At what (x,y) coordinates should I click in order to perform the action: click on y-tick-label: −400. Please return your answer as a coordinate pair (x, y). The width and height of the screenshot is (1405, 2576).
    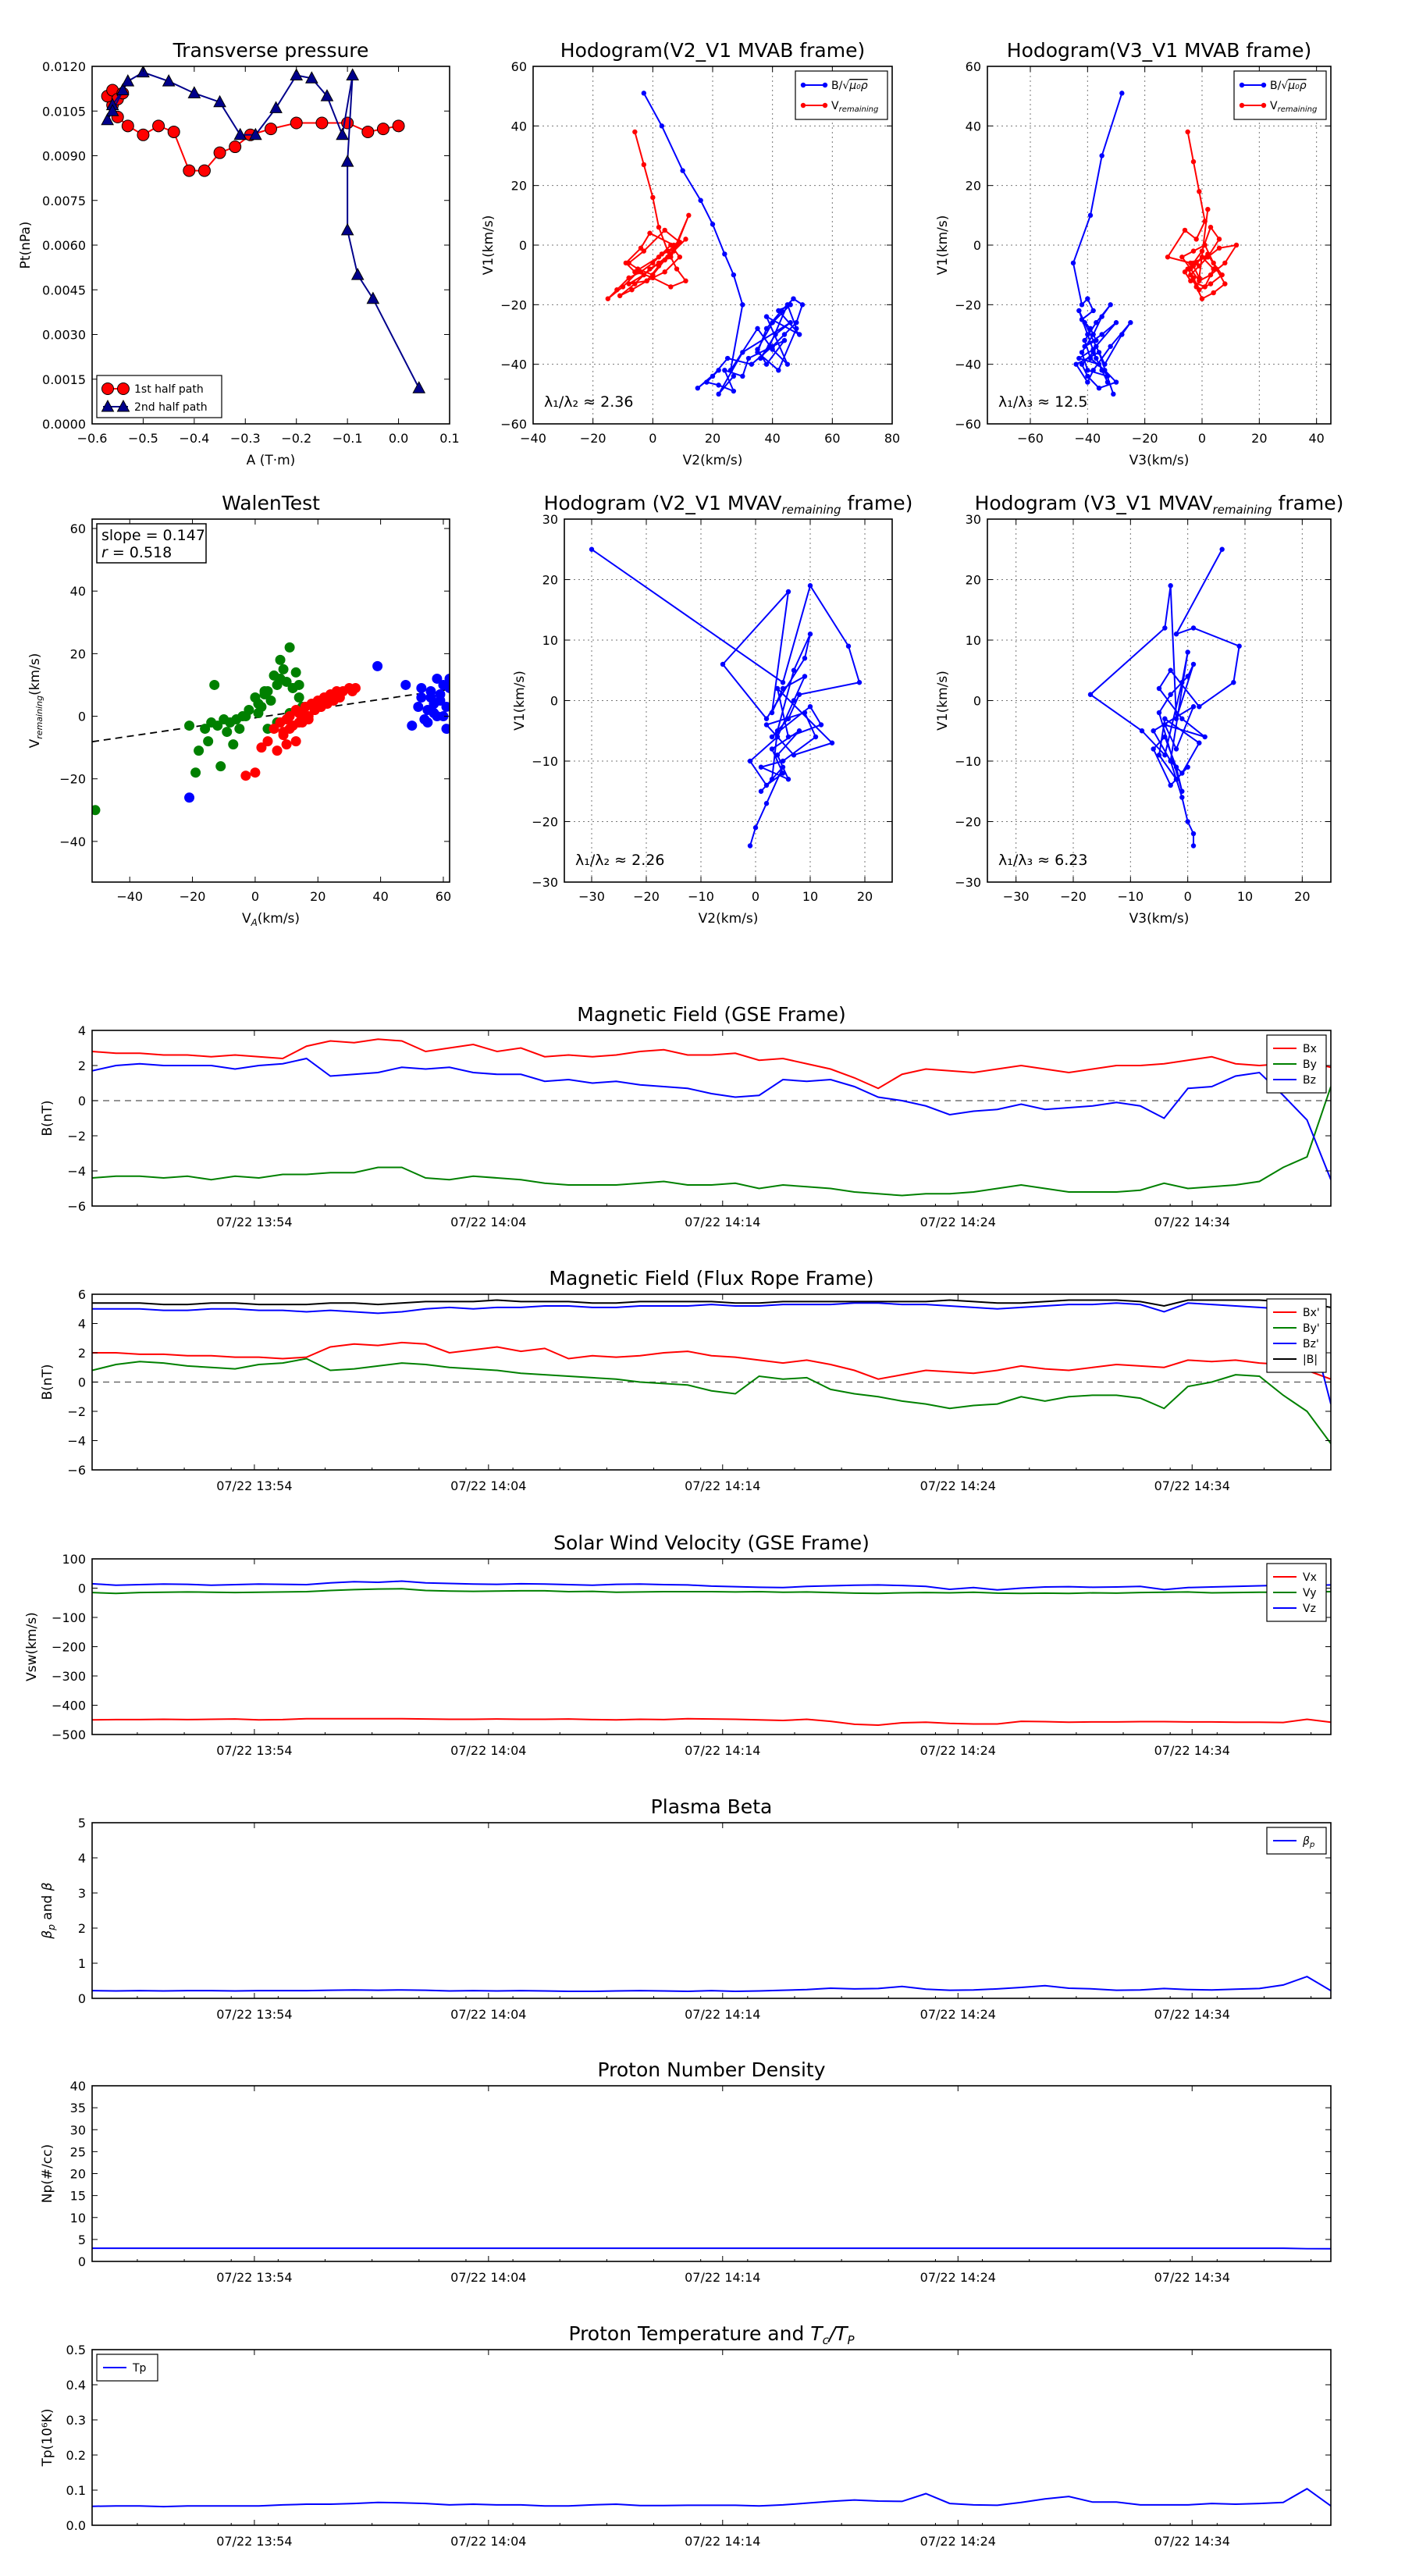
    Looking at the image, I should click on (69, 1706).